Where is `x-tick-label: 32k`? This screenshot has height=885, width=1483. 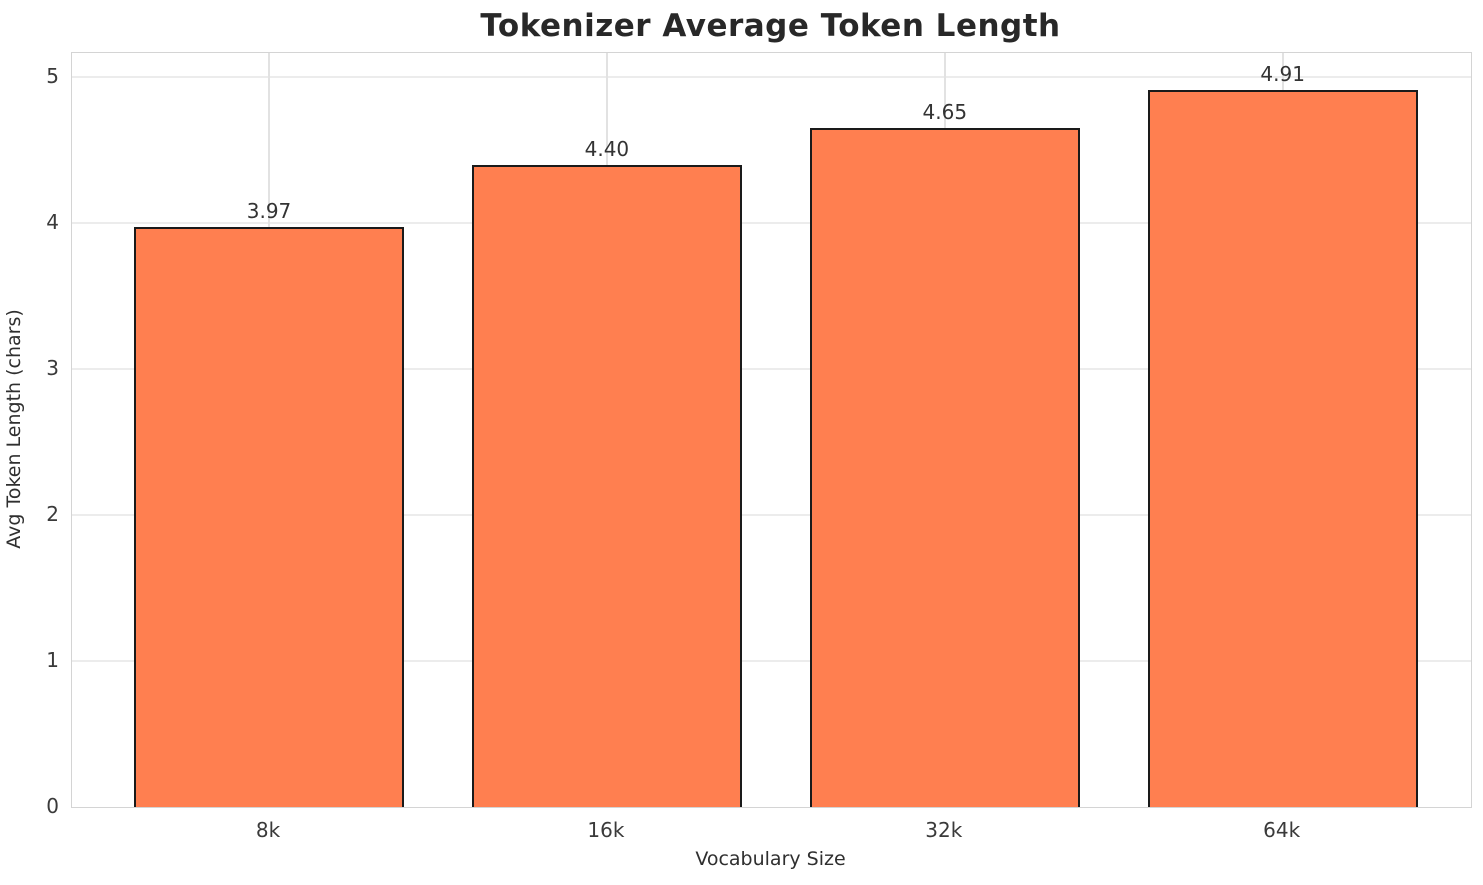
x-tick-label: 32k is located at coordinates (944, 830).